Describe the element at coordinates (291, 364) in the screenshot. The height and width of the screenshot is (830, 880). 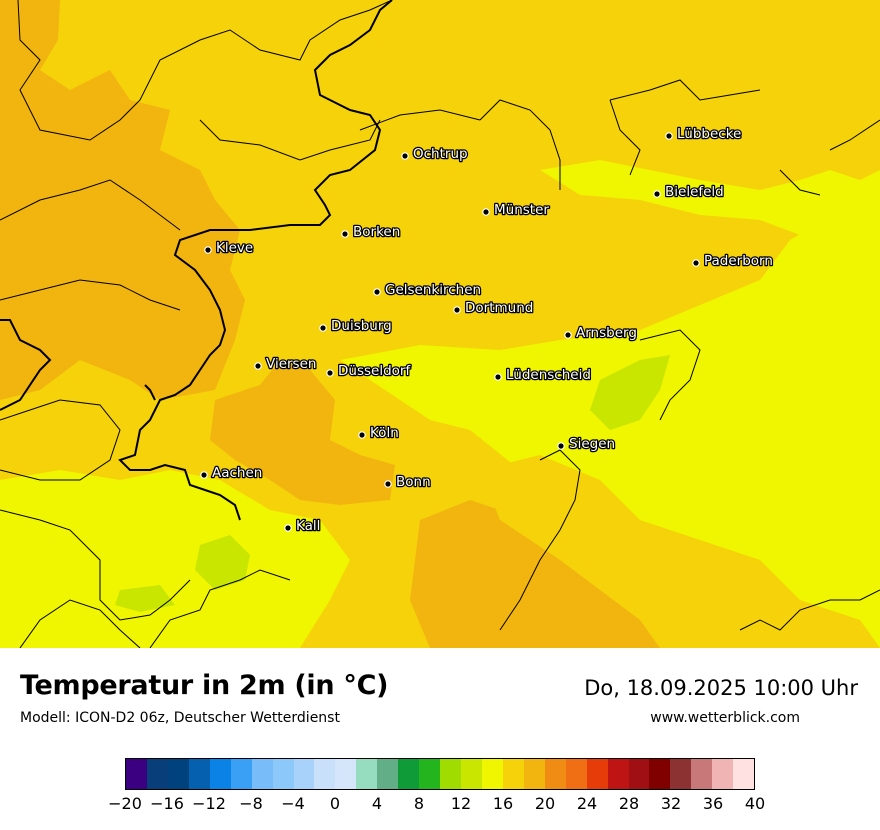
I see `city-label: Viersen` at that location.